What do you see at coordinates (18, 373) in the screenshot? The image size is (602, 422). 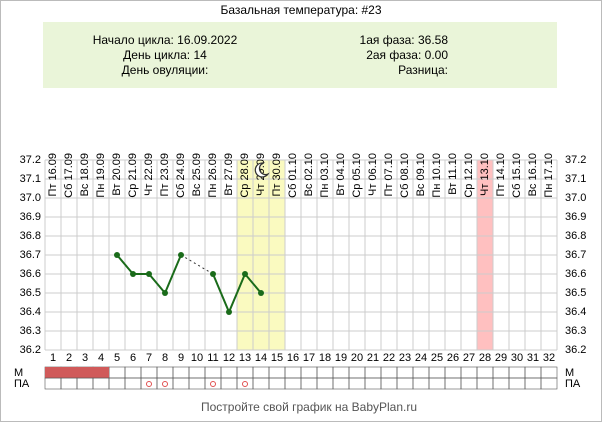 I see `row-label: М` at bounding box center [18, 373].